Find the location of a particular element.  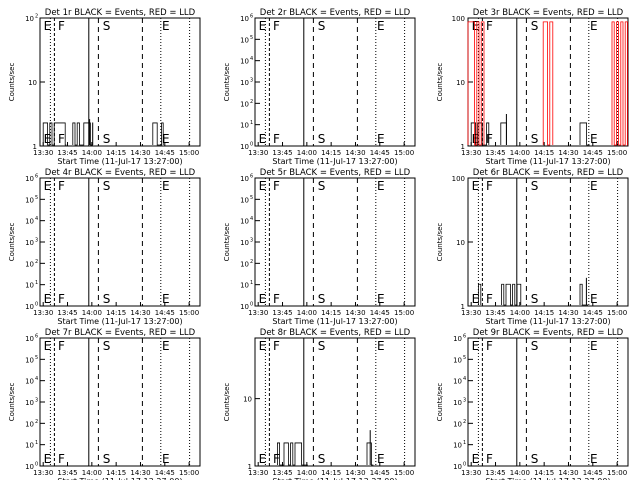

chart-title: Det 6r BLACK = Events, RED = LLD is located at coordinates (548, 173).